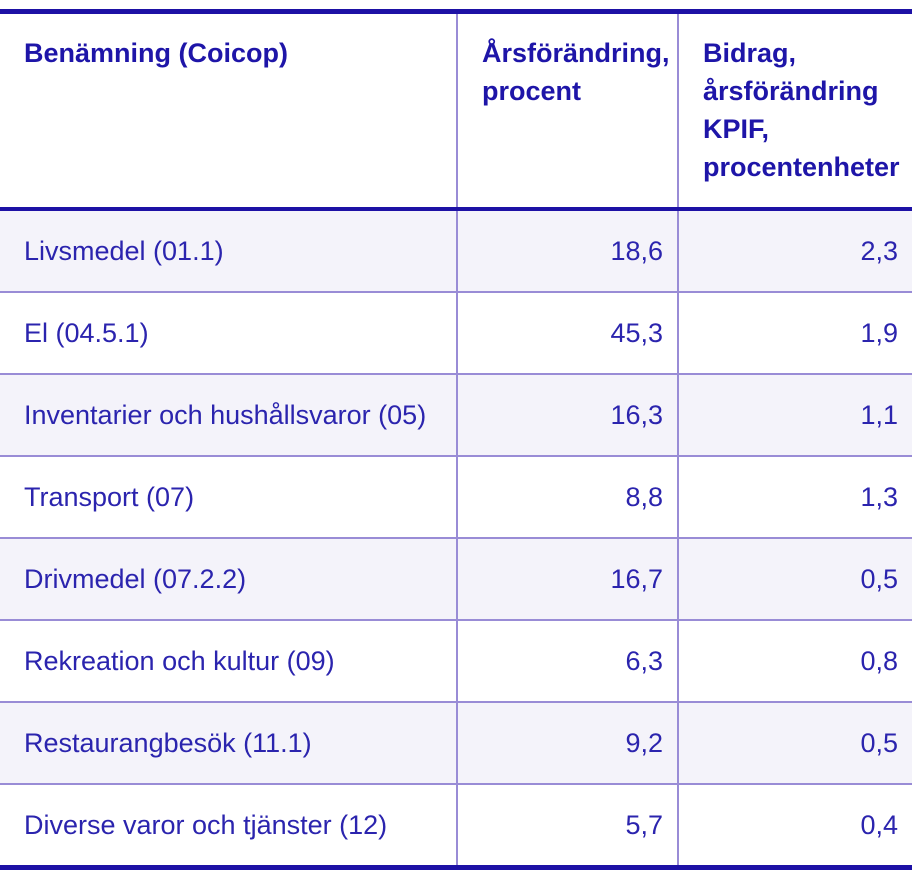 This screenshot has width=912, height=880. What do you see at coordinates (567, 743) in the screenshot?
I see `cell-yearly-change: 9,2` at bounding box center [567, 743].